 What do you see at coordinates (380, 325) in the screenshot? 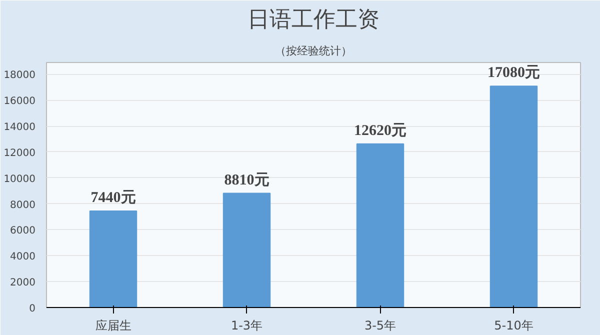
I see `x-tick-label: 3-5年` at bounding box center [380, 325].